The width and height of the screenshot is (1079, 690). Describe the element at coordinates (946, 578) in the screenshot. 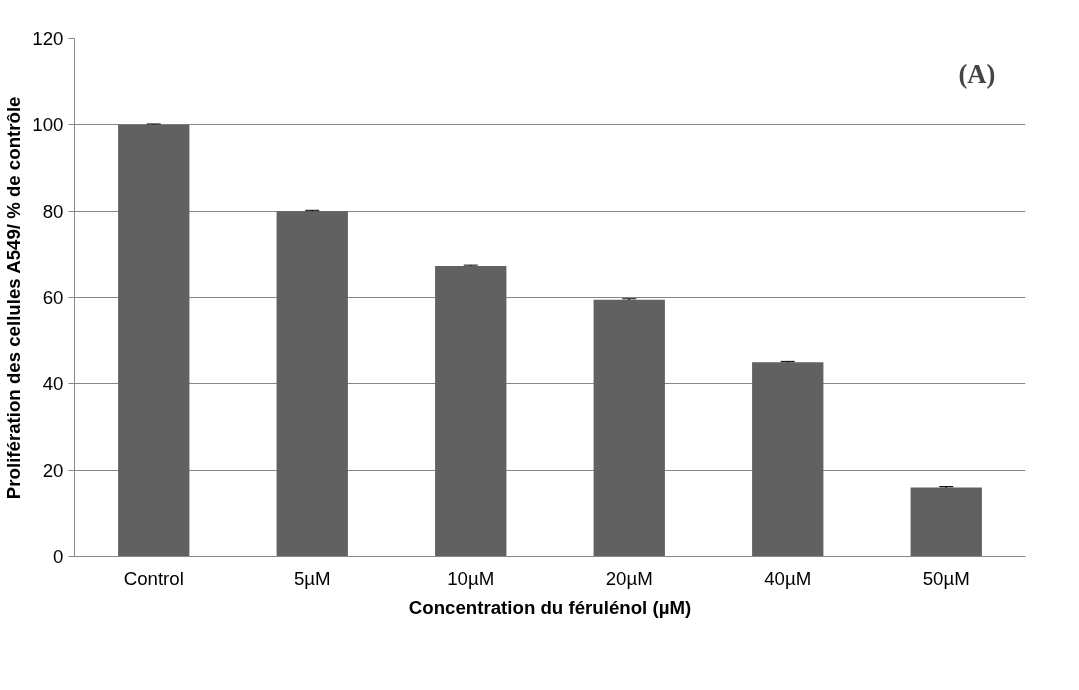

I see `x-tick-label: 50µM` at that location.